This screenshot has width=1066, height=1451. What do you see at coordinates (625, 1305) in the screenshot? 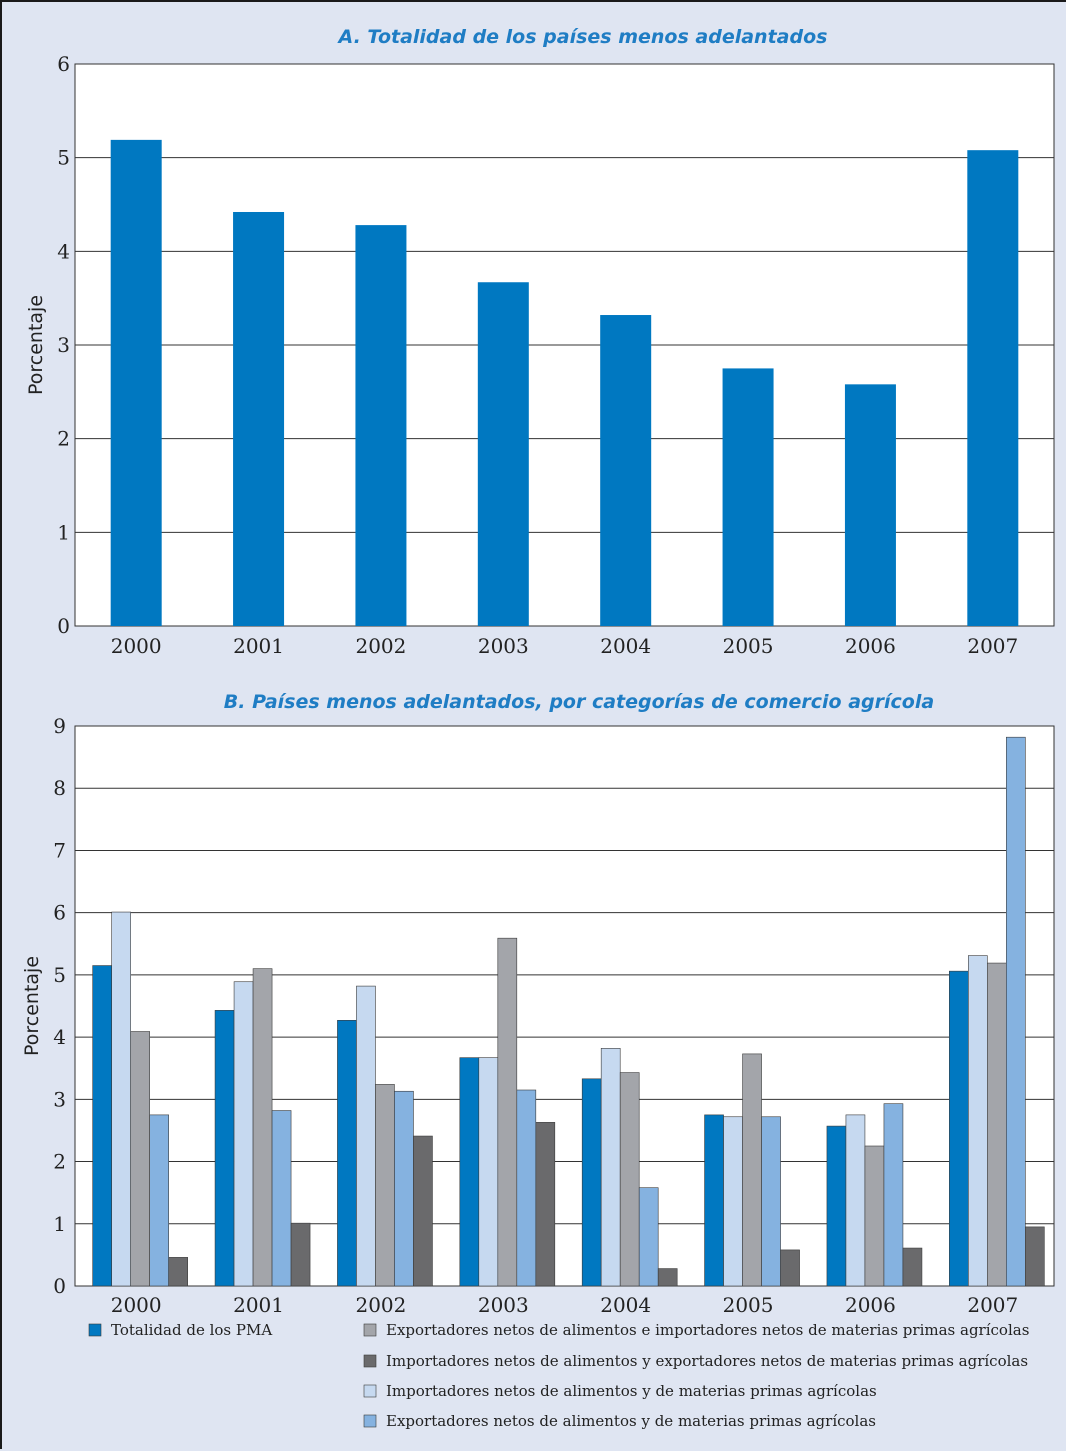
I see `chart-b-x-tick-label: 2004` at bounding box center [625, 1305].